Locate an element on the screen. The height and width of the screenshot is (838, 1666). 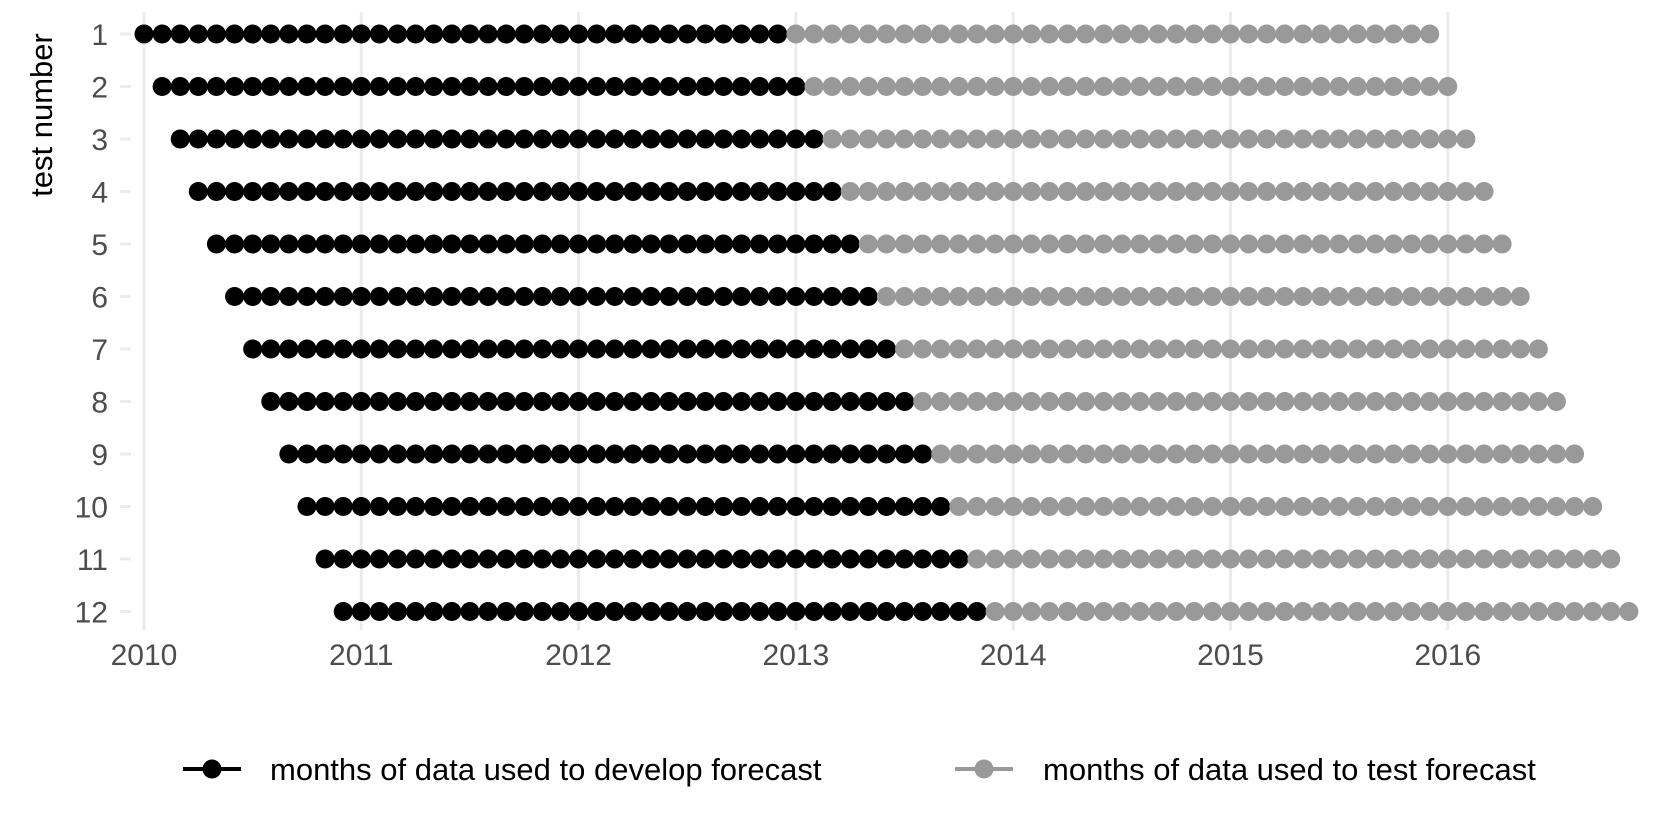
y-tick-label-7: 7 is located at coordinates (99, 350).